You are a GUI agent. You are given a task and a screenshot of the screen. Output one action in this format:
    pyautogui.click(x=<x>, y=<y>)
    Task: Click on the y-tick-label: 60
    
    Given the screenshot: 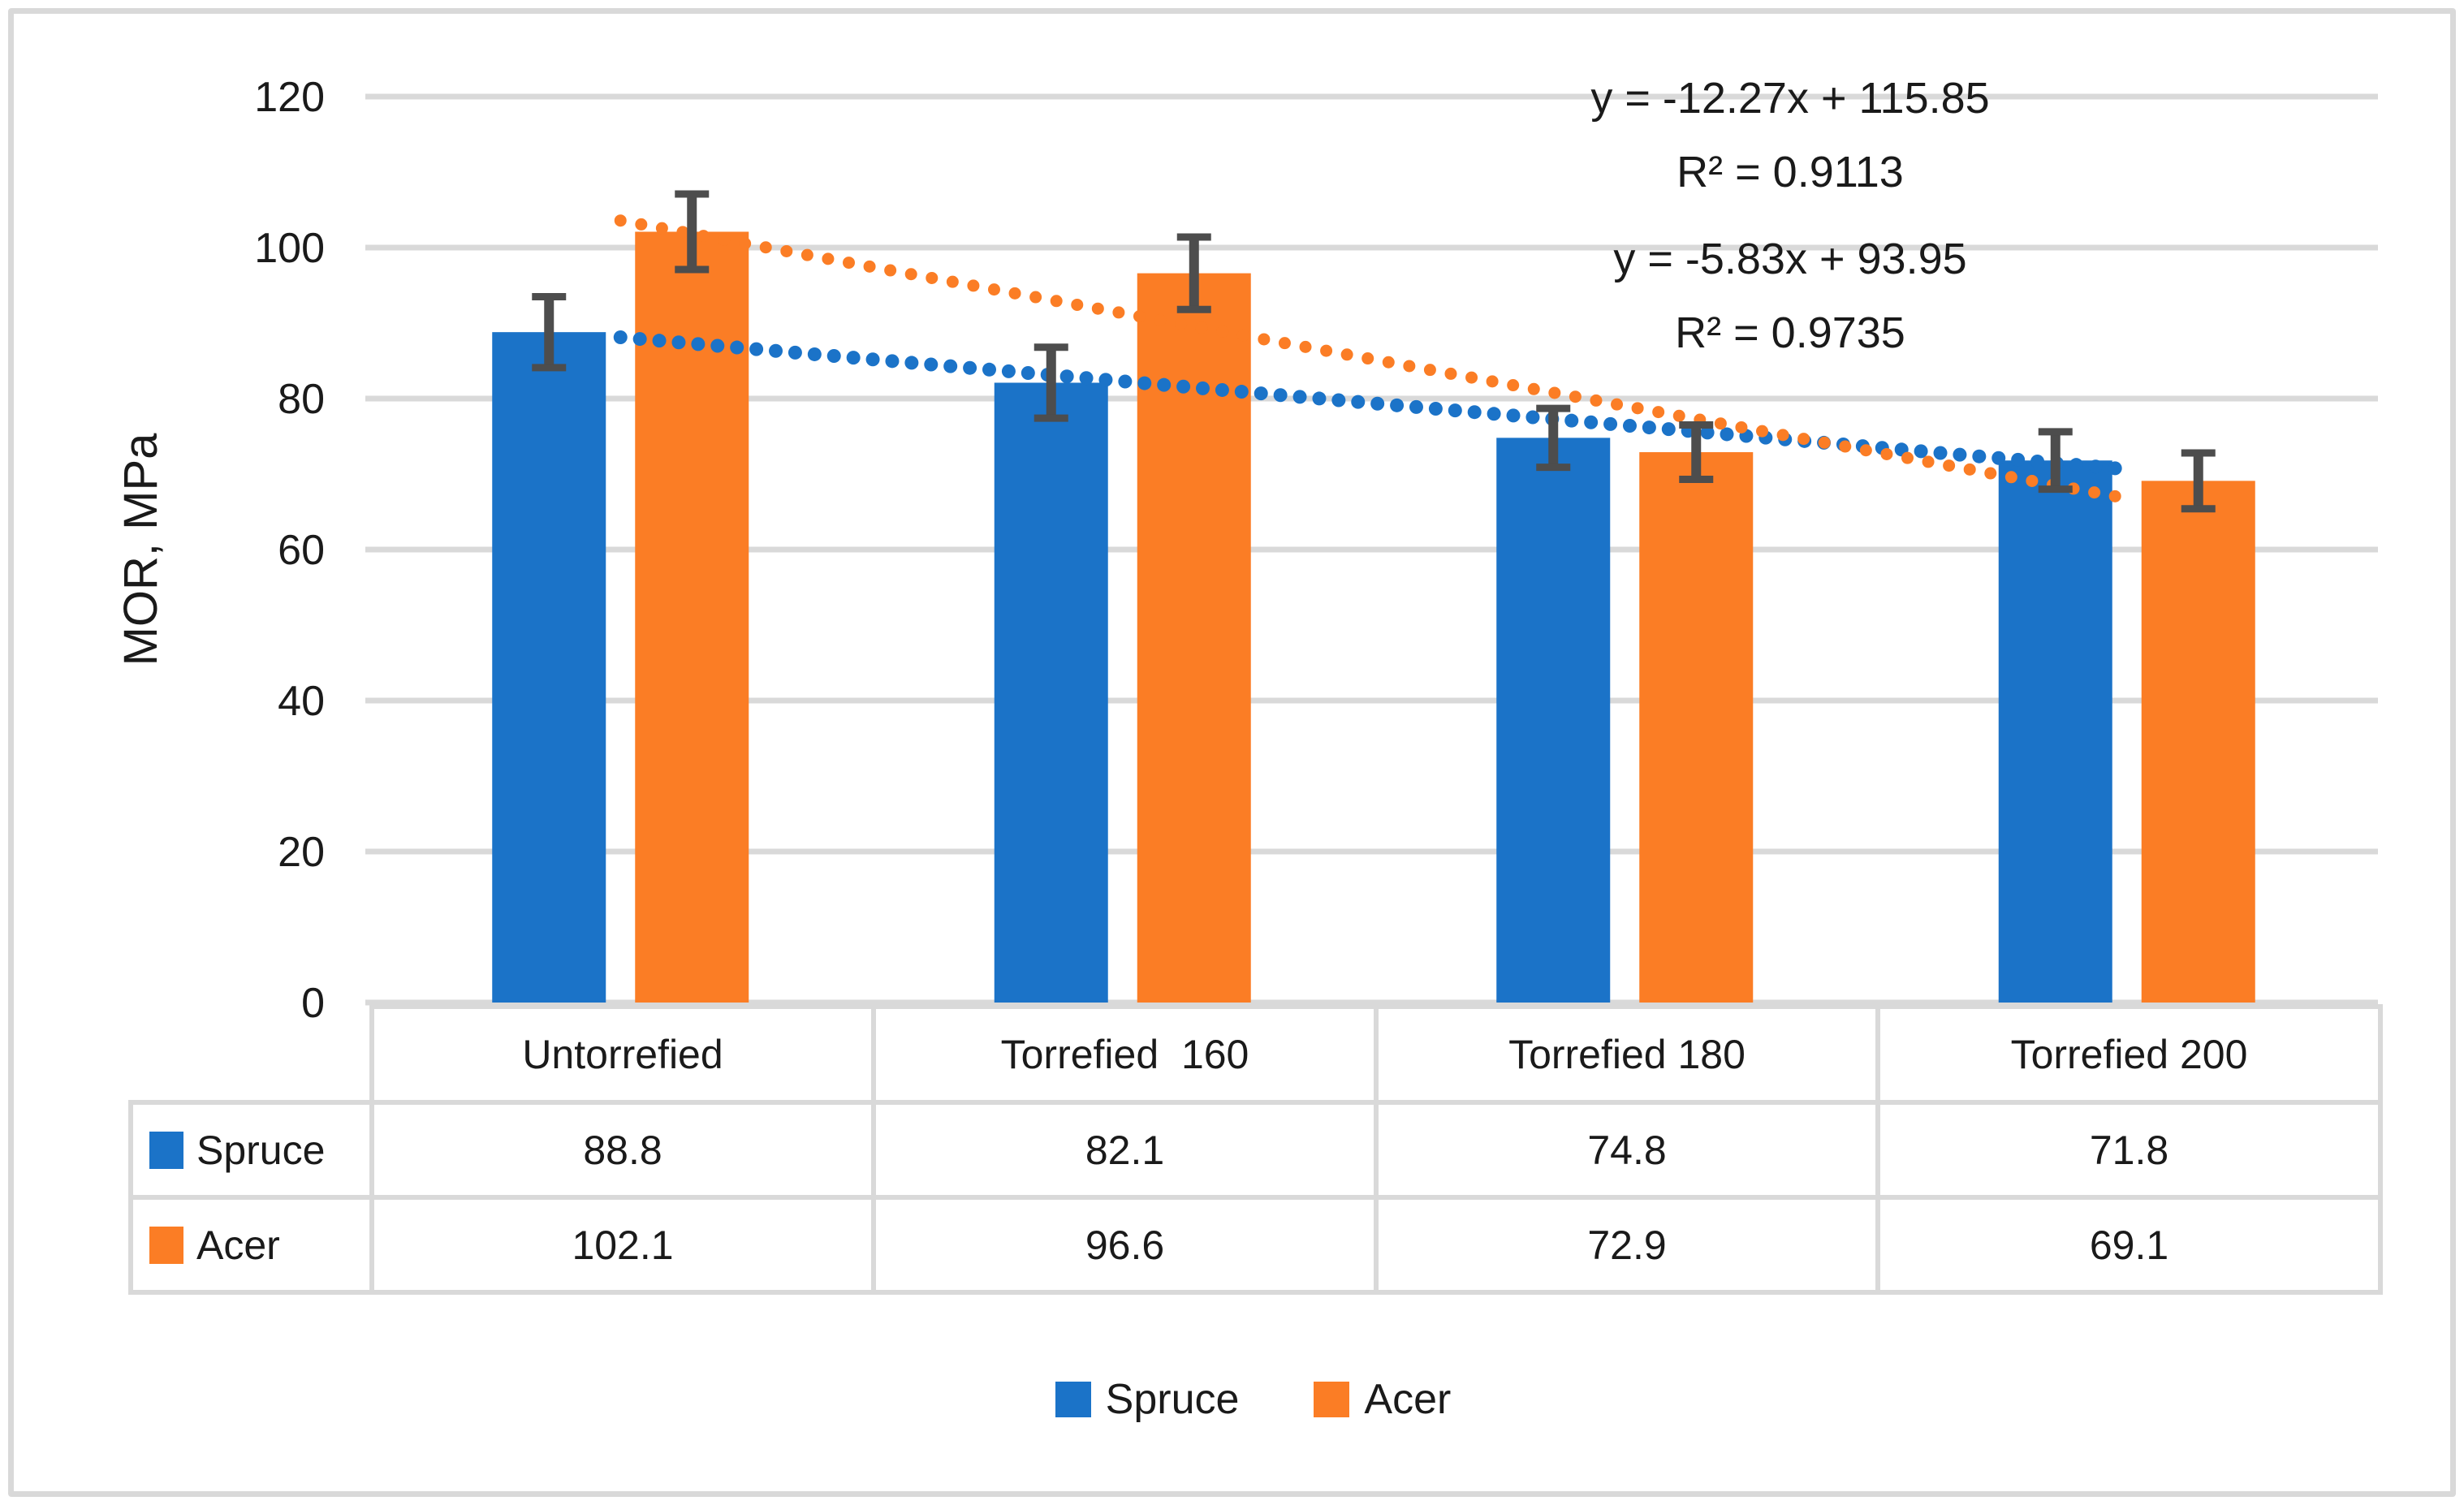 What is the action you would take?
    pyautogui.click(x=301, y=550)
    